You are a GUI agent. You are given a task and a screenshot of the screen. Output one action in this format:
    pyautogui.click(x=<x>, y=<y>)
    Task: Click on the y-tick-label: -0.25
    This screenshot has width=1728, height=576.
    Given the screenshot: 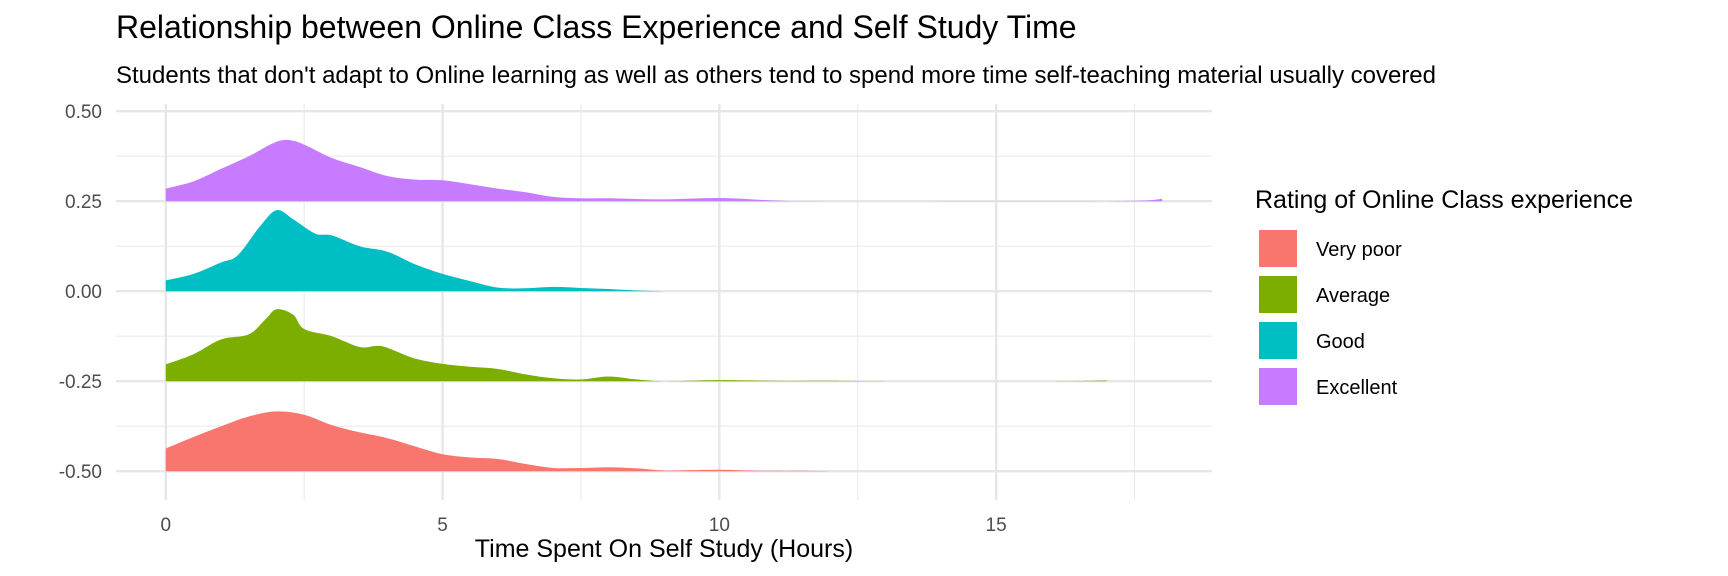 What is the action you would take?
    pyautogui.click(x=80, y=382)
    